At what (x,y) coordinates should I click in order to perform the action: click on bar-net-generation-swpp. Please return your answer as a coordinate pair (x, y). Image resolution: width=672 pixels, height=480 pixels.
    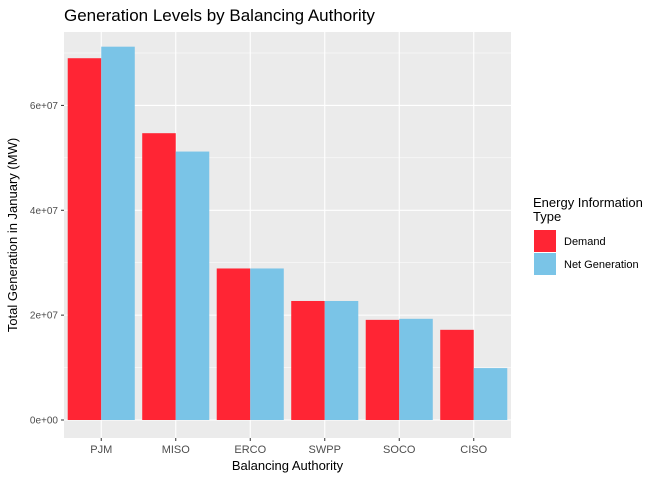
    Looking at the image, I should click on (341, 360).